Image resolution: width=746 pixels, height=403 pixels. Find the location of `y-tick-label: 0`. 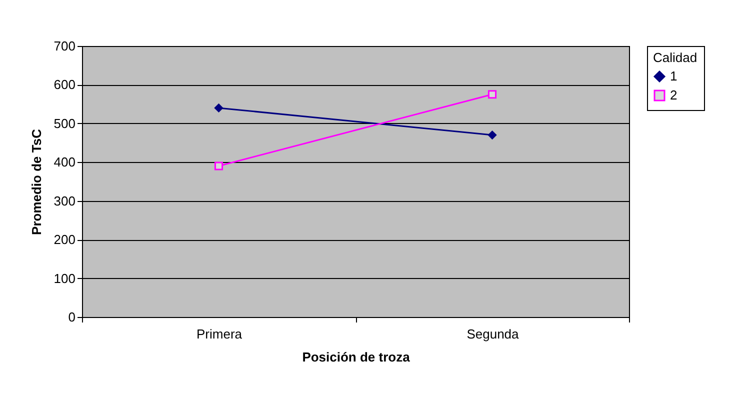

y-tick-label: 0 is located at coordinates (72, 317).